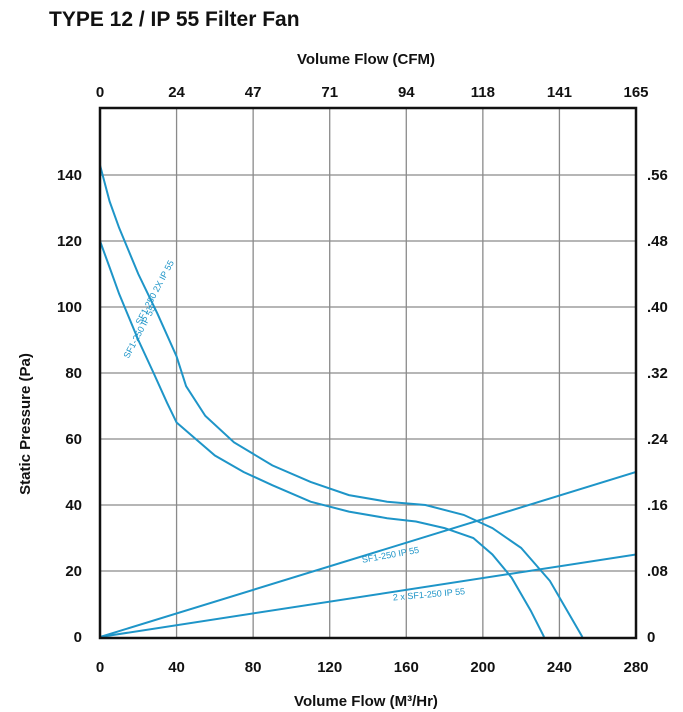 The width and height of the screenshot is (683, 712). Describe the element at coordinates (657, 373) in the screenshot. I see `y2-tick-label: .32` at that location.